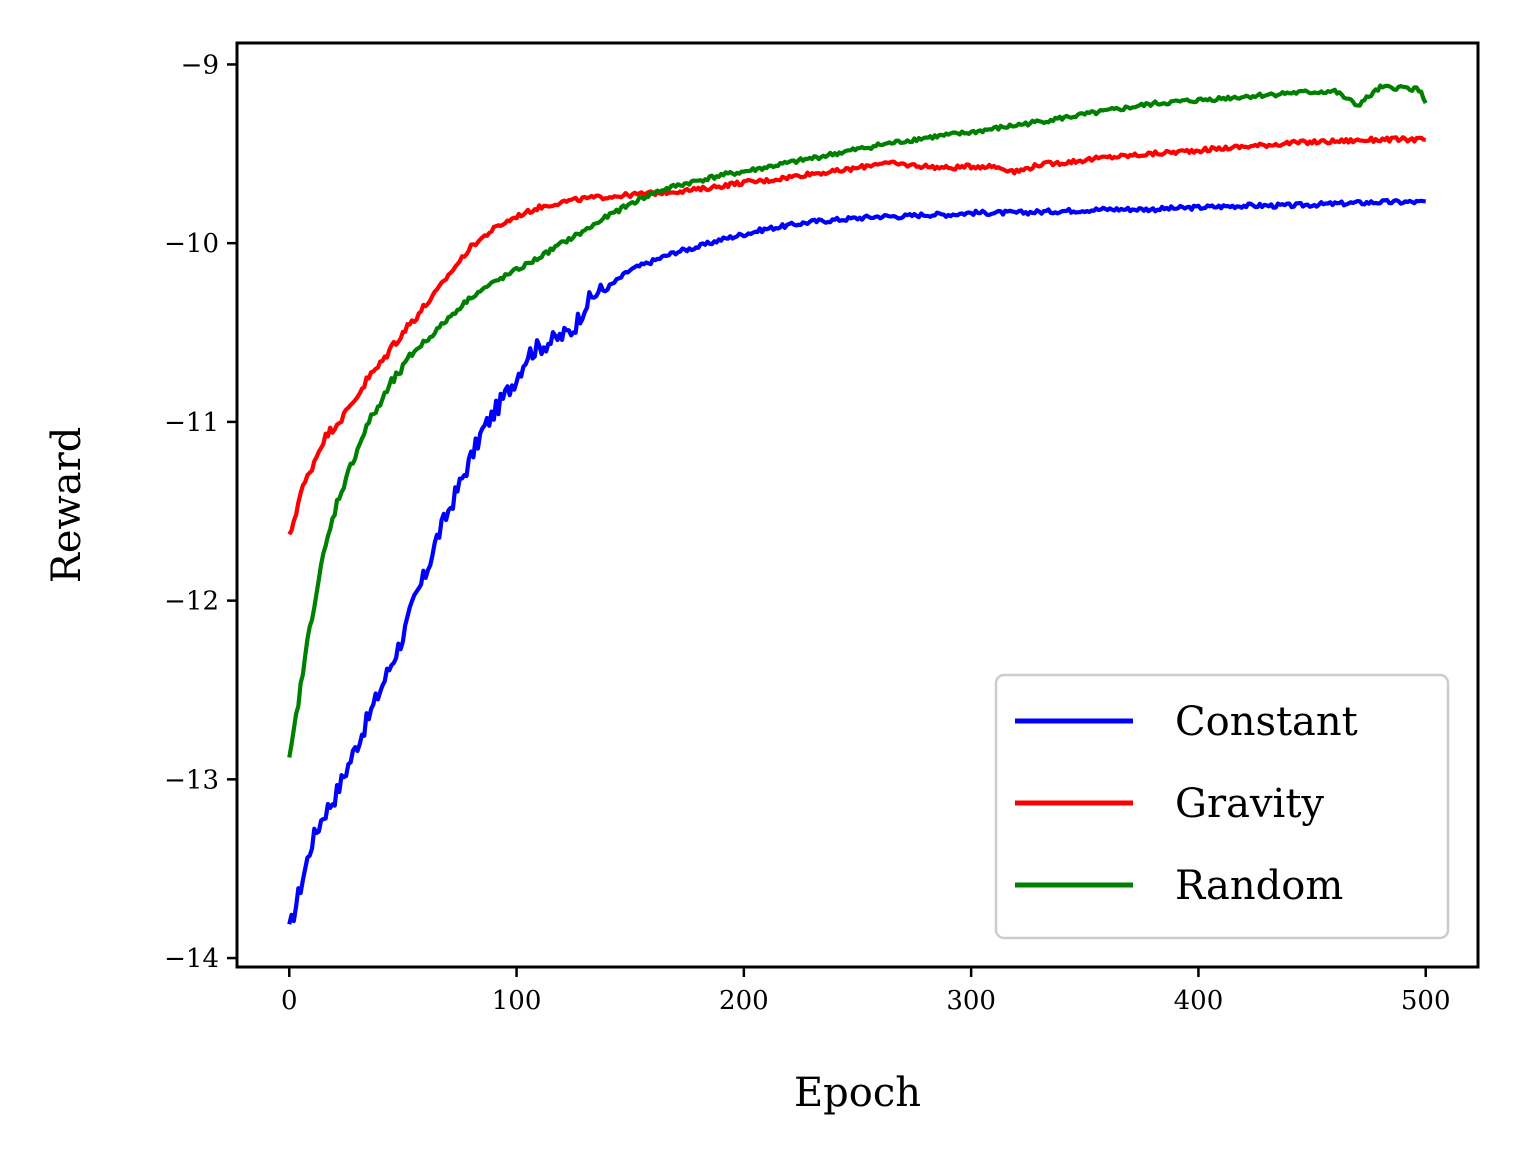 Image resolution: width=1520 pixels, height=1160 pixels. What do you see at coordinates (67, 505) in the screenshot?
I see `y-axis-label: Reward` at bounding box center [67, 505].